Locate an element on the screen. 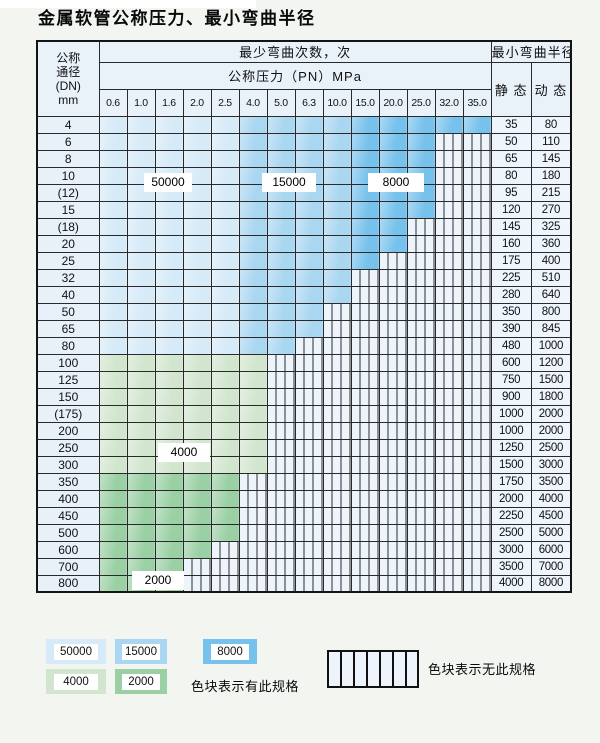 Image resolution: width=600 pixels, height=743 pixels. zone-label-4000: 4000 is located at coordinates (184, 452).